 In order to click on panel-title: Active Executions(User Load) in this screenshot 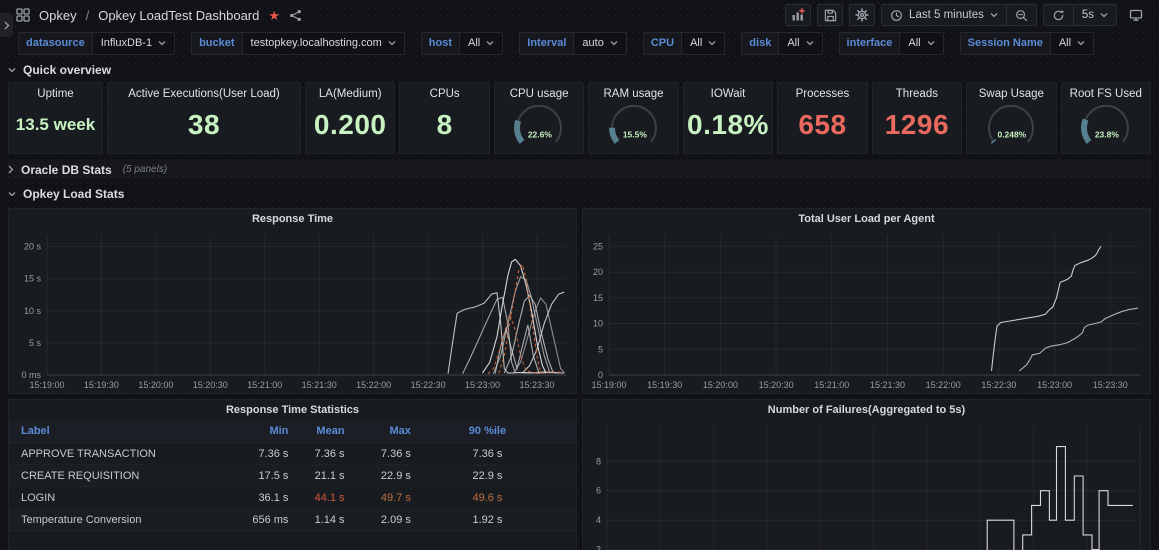, I will do `click(204, 94)`.